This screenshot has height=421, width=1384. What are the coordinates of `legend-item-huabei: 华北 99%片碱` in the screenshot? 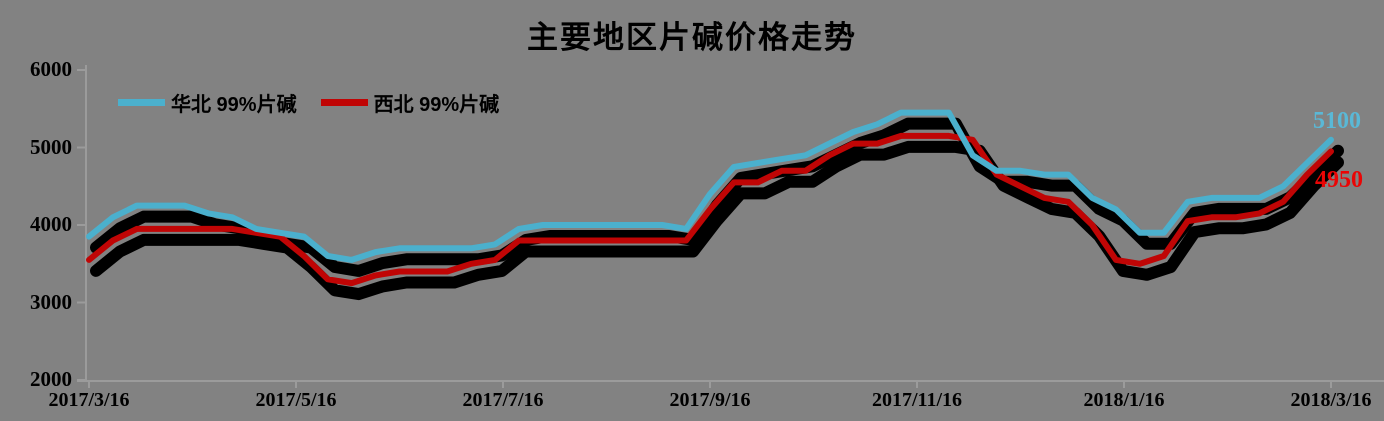 It's located at (207, 102).